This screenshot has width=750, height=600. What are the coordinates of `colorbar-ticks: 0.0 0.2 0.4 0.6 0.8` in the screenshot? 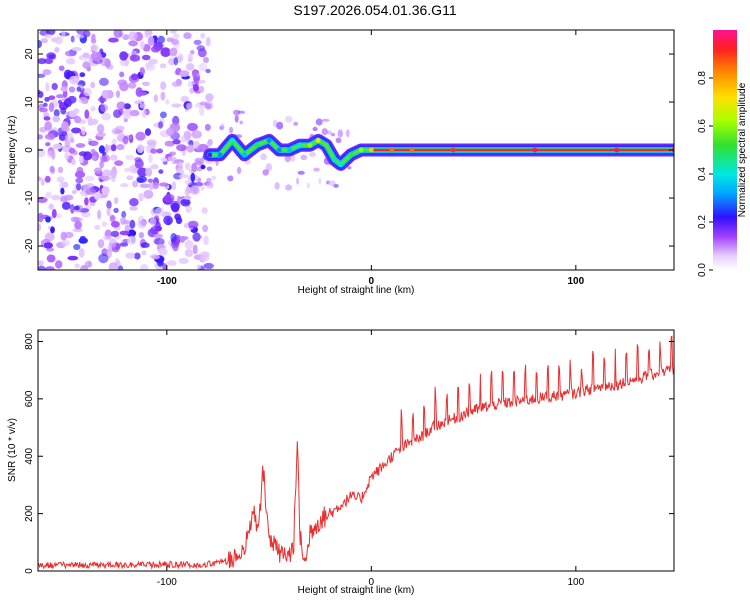 It's located at (705, 174).